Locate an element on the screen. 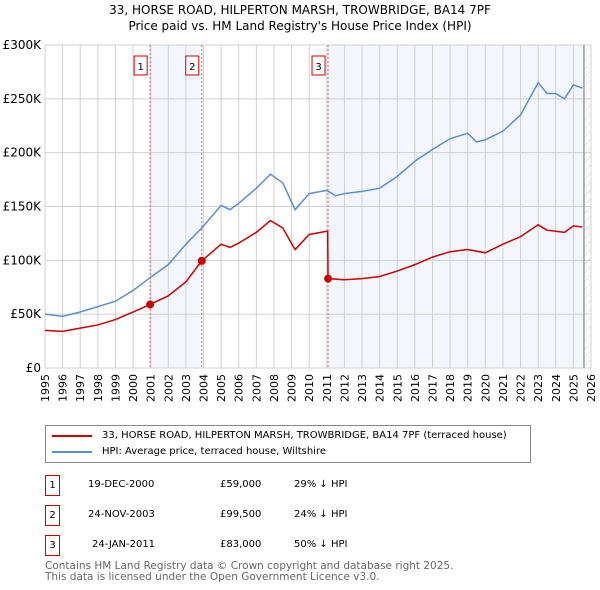 This screenshot has height=590, width=600. x-tick-label: 2010 is located at coordinates (309, 388).